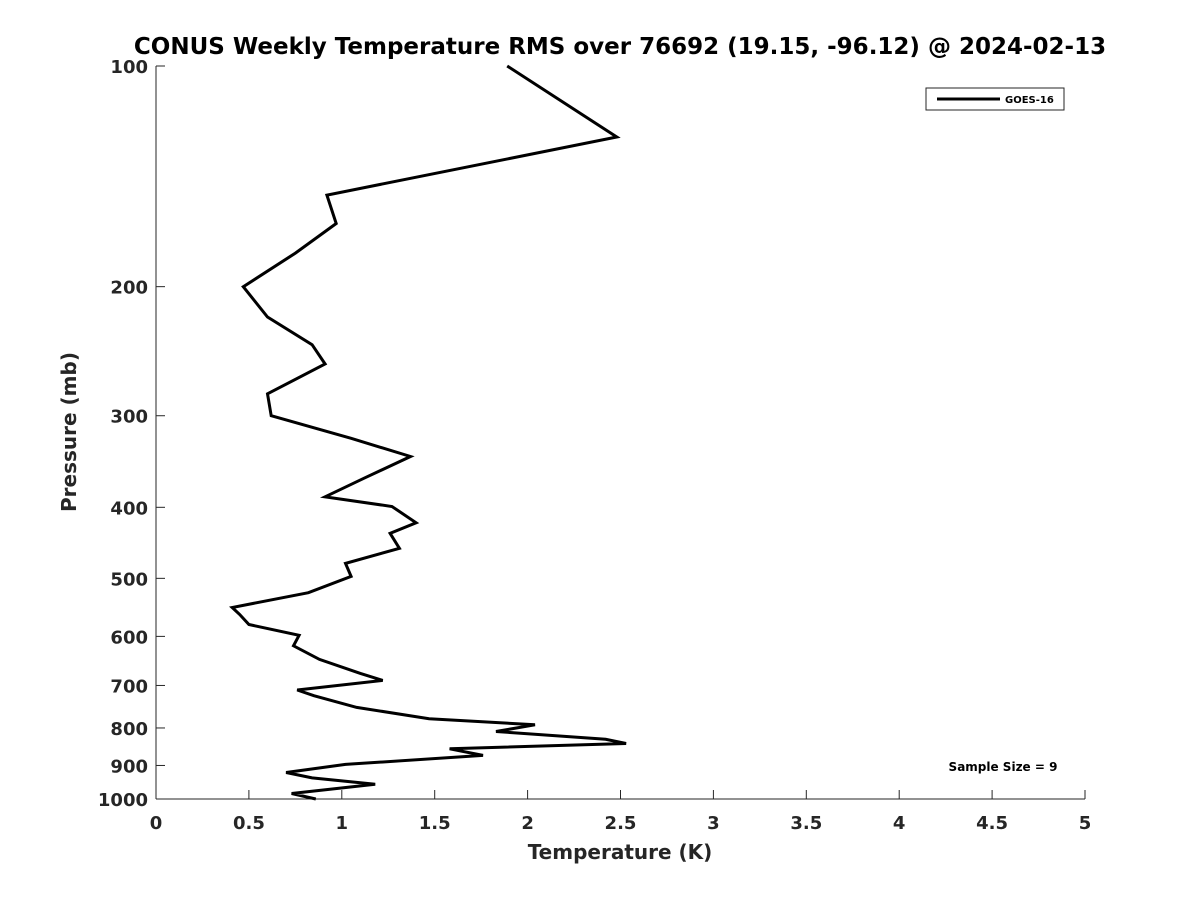 This screenshot has height=900, width=1200. What do you see at coordinates (1085, 823) in the screenshot?
I see `x-tick-label: 5` at bounding box center [1085, 823].